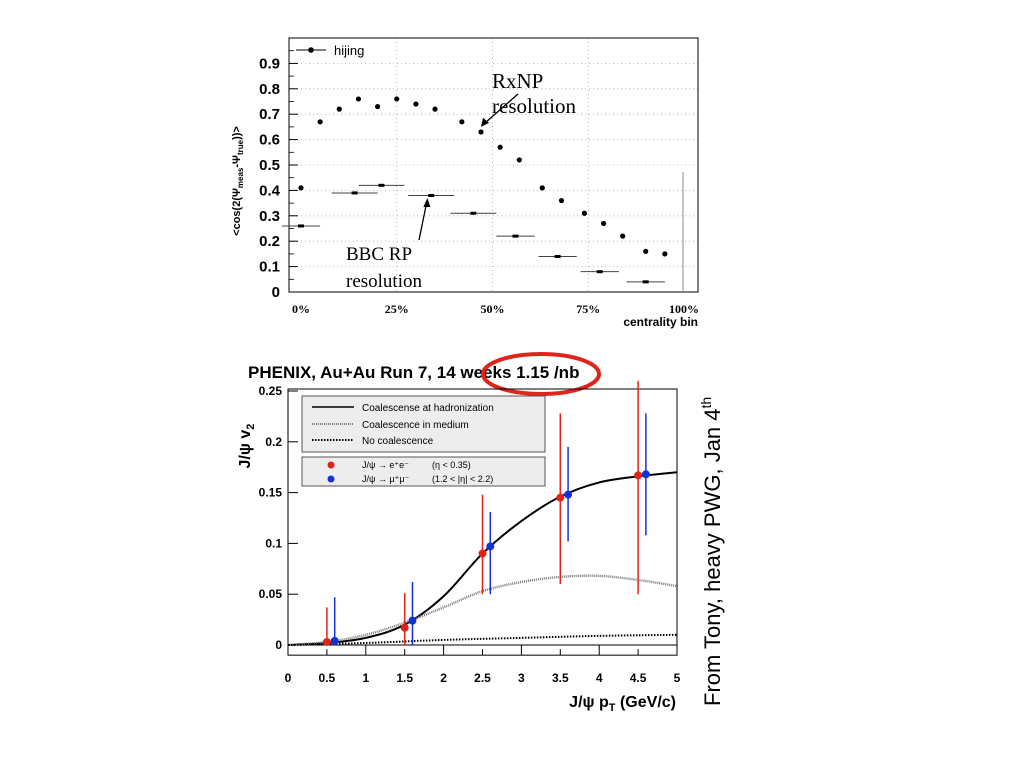 Image resolution: width=1024 pixels, height=768 pixels. I want to click on curve-medium, so click(482, 610).